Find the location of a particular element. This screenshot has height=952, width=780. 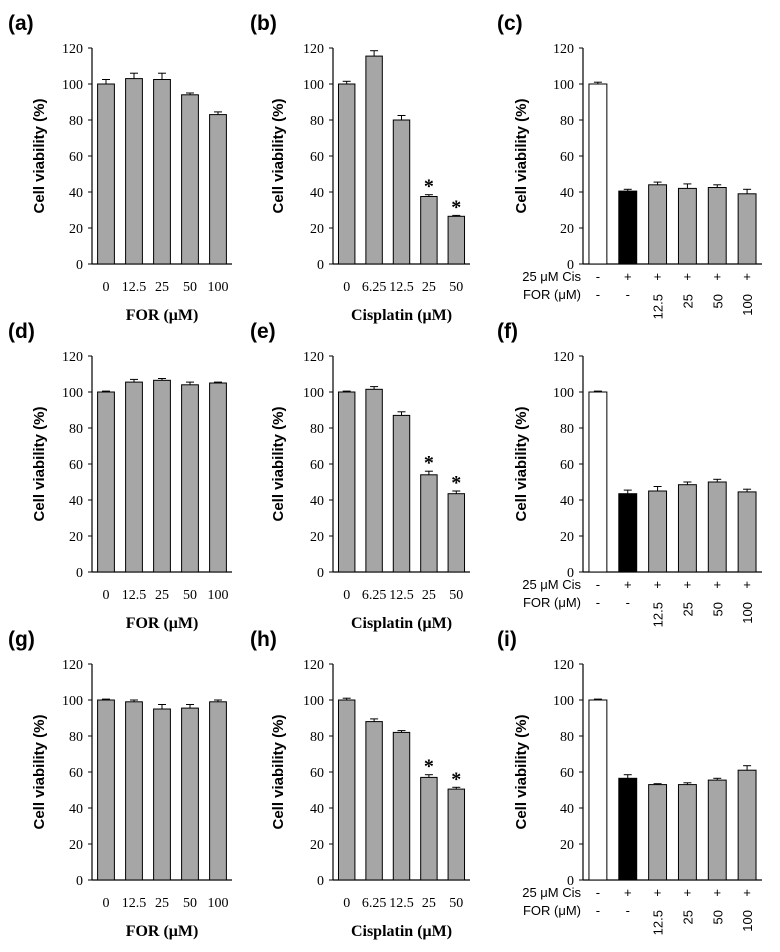

panel-label: (e) is located at coordinates (263, 331).